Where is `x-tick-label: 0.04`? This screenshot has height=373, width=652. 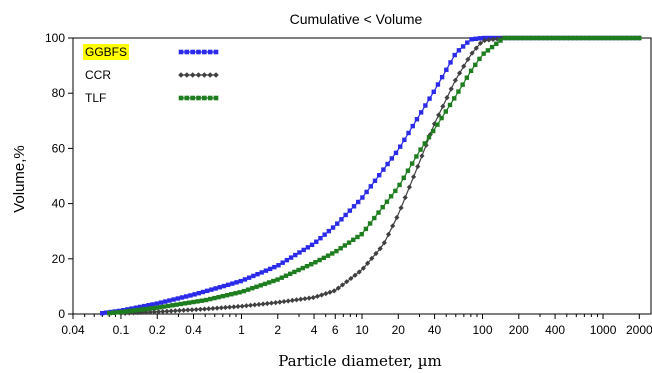 x-tick-label: 0.04 is located at coordinates (73, 330).